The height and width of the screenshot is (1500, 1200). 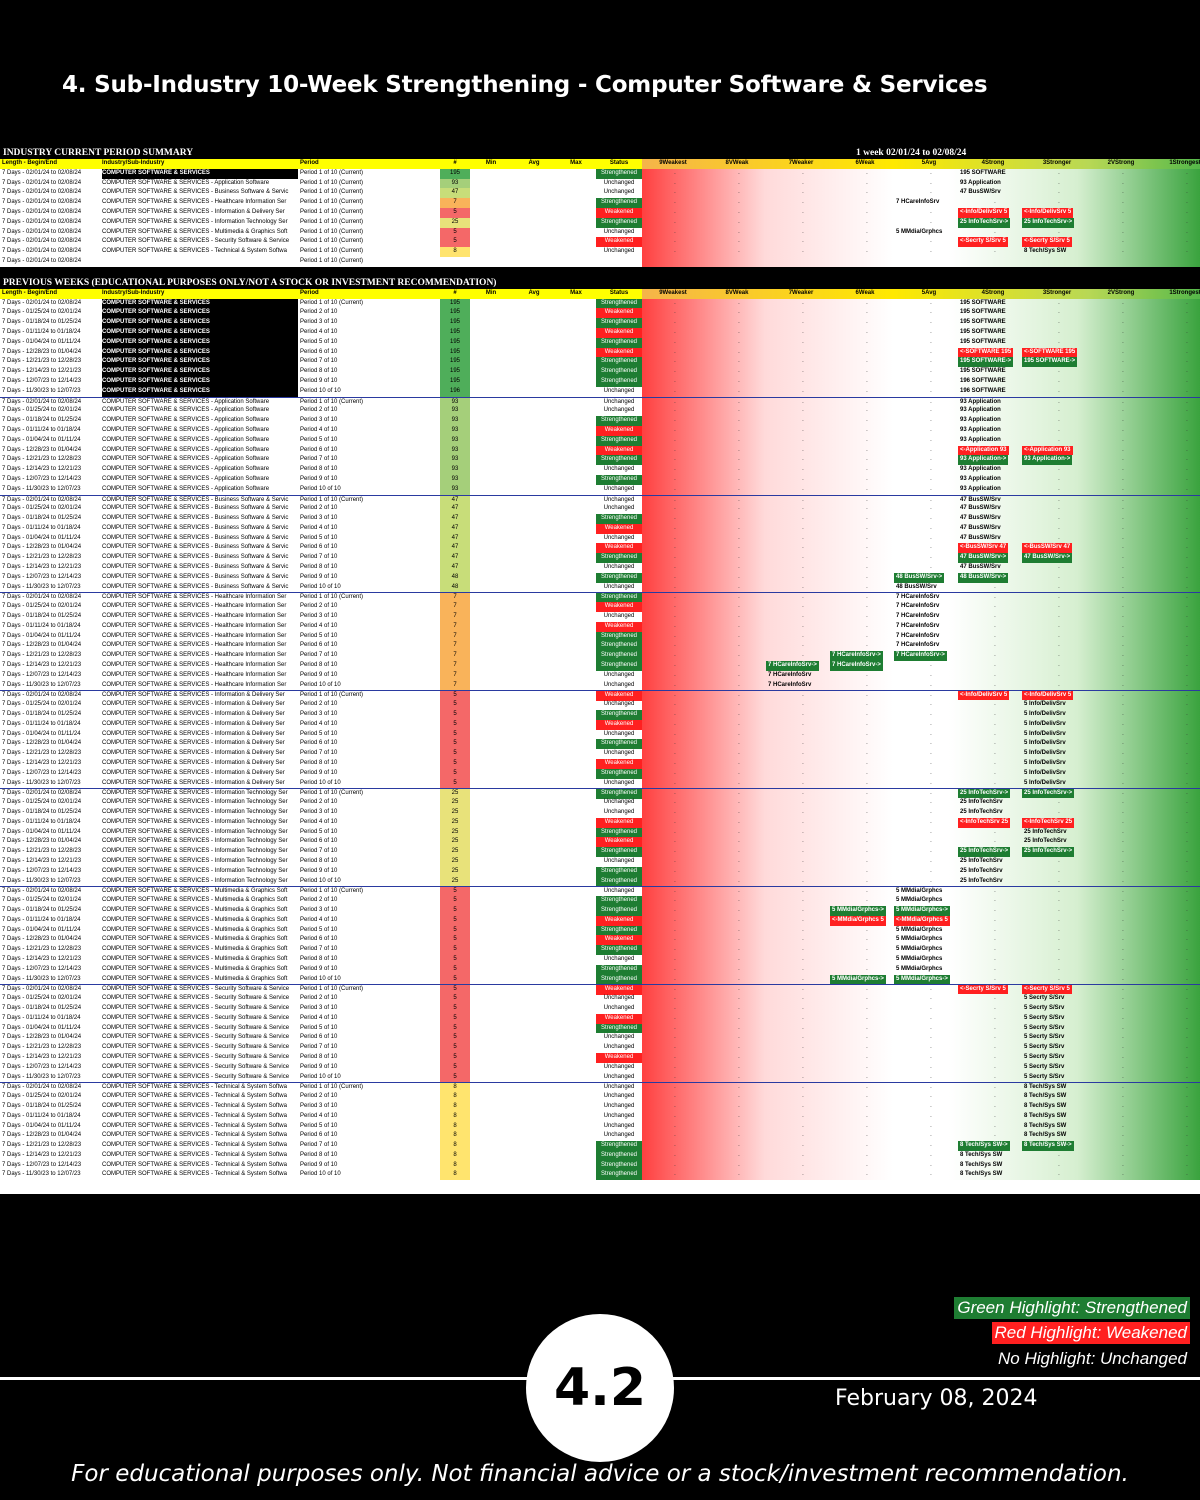 What do you see at coordinates (309, 163) in the screenshot?
I see `header-period: Period` at bounding box center [309, 163].